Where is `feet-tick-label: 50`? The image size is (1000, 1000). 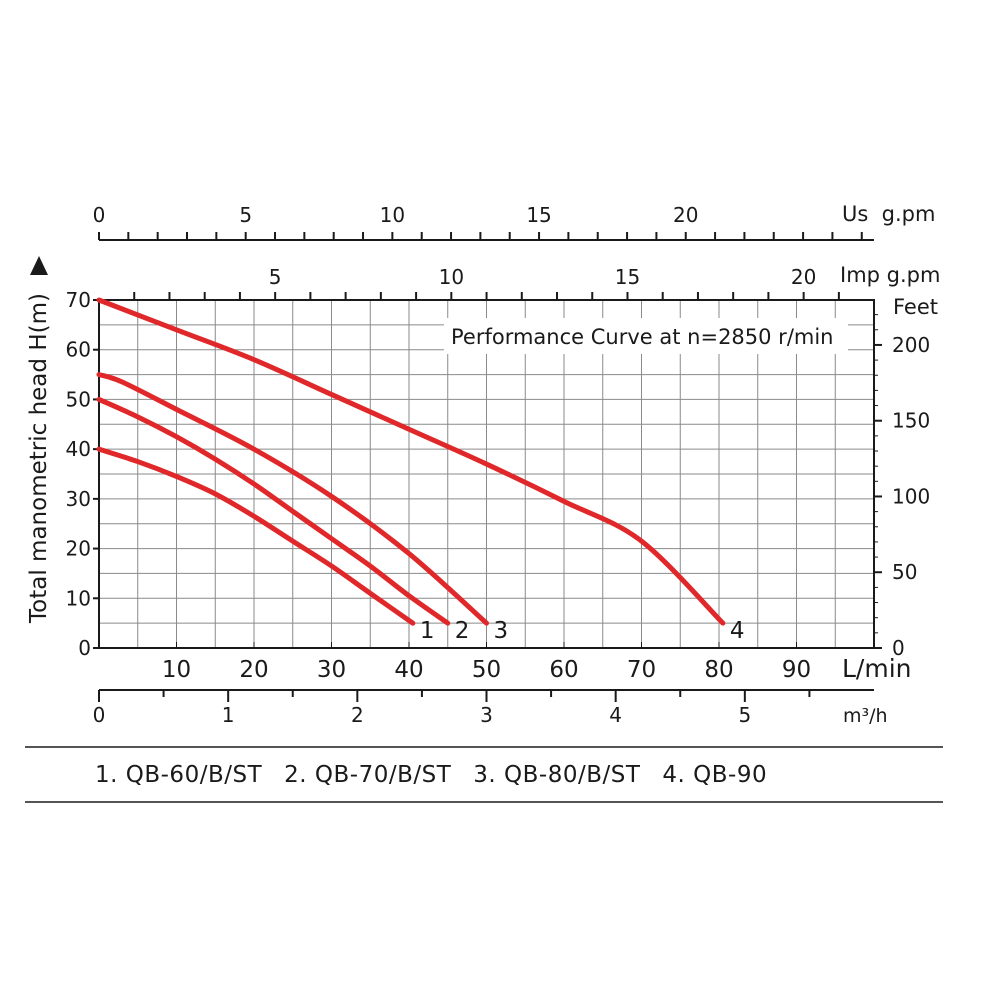
feet-tick-label: 50 is located at coordinates (904, 572).